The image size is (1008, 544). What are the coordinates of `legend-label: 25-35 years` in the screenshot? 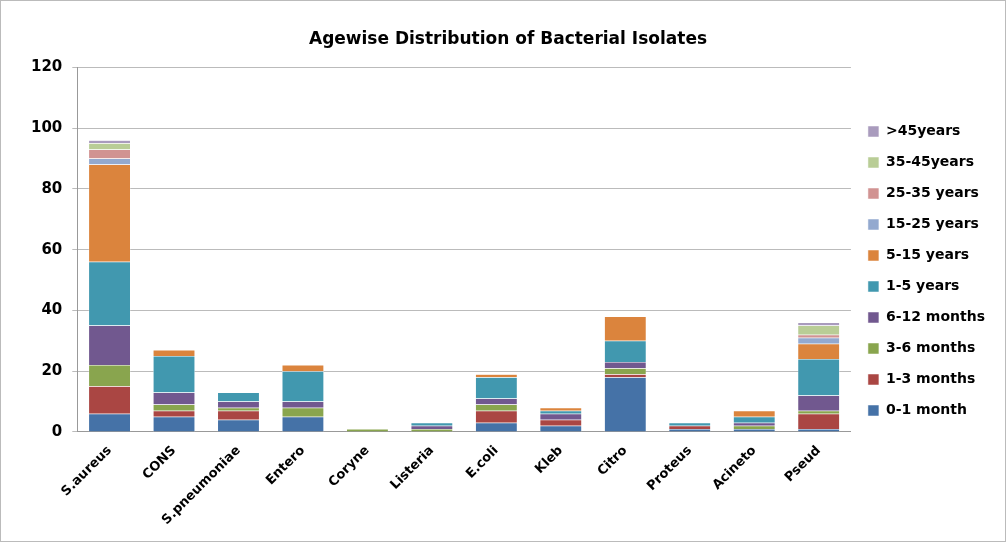 It's located at (932, 192).